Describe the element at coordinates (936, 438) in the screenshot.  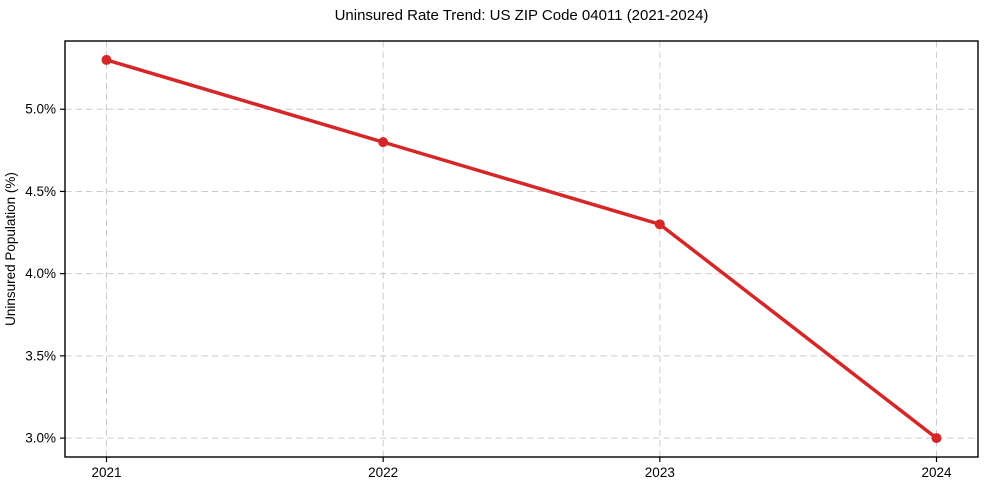
I see `data-point-2024` at that location.